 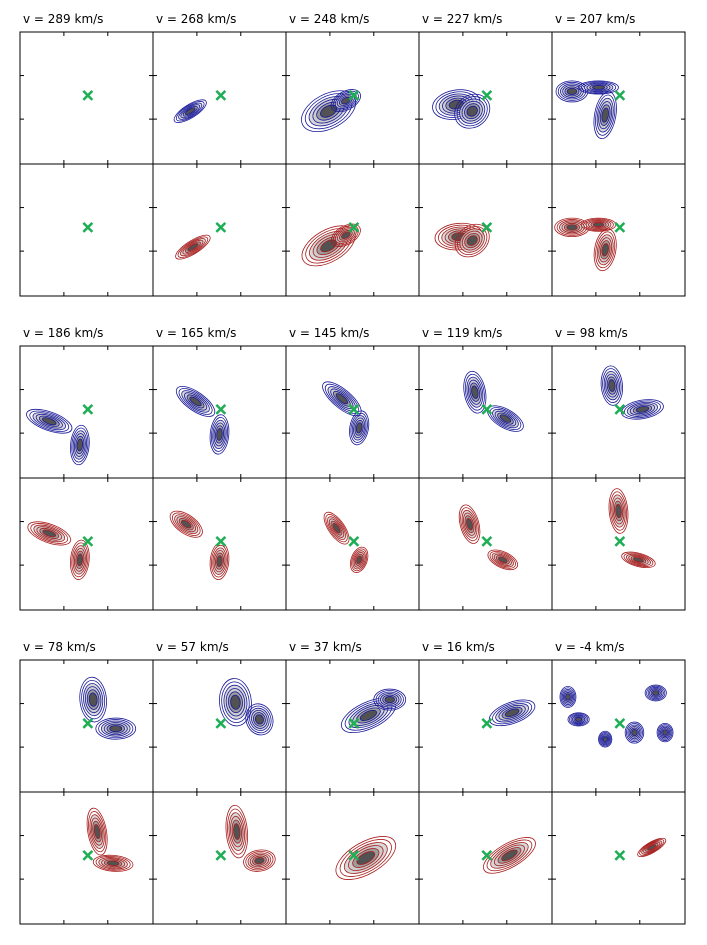 What do you see at coordinates (325, 647) in the screenshot?
I see `channel-velocity-label: v = 37 km/s` at bounding box center [325, 647].